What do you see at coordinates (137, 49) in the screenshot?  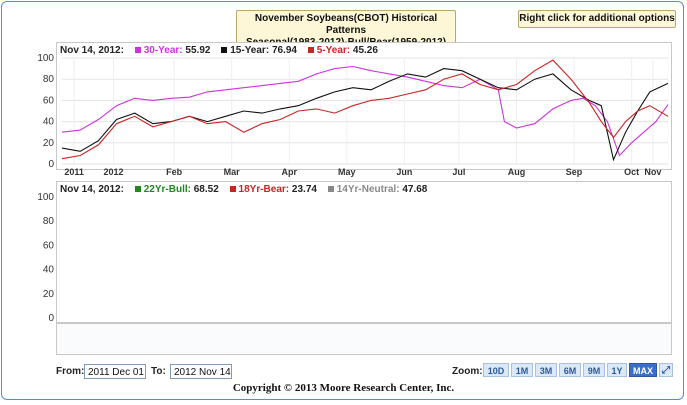 I see `legend-swatch-30yr` at bounding box center [137, 49].